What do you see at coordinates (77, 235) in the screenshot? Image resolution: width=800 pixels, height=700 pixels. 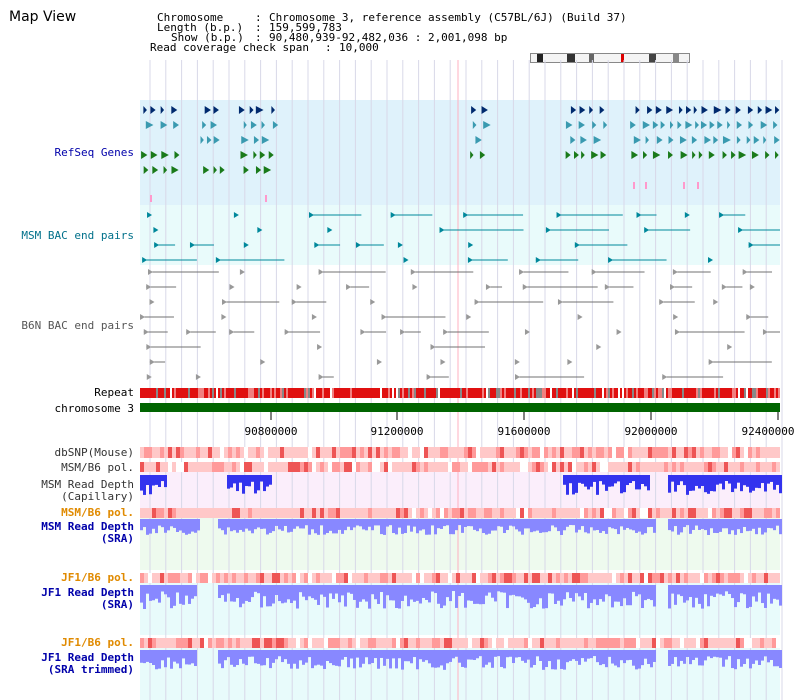 I see `track-label-msm-bac: MSM BAC end pairs` at bounding box center [77, 235].